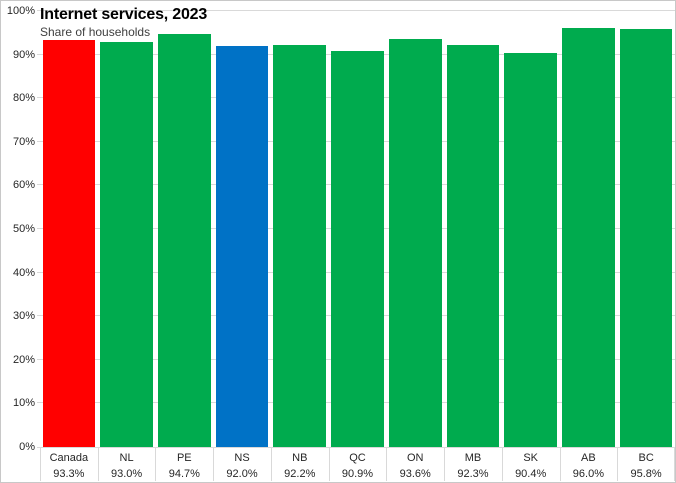 Image resolution: width=676 pixels, height=483 pixels. Describe the element at coordinates (127, 465) in the screenshot. I see `x-label-cell: NL 93.0%` at that location.